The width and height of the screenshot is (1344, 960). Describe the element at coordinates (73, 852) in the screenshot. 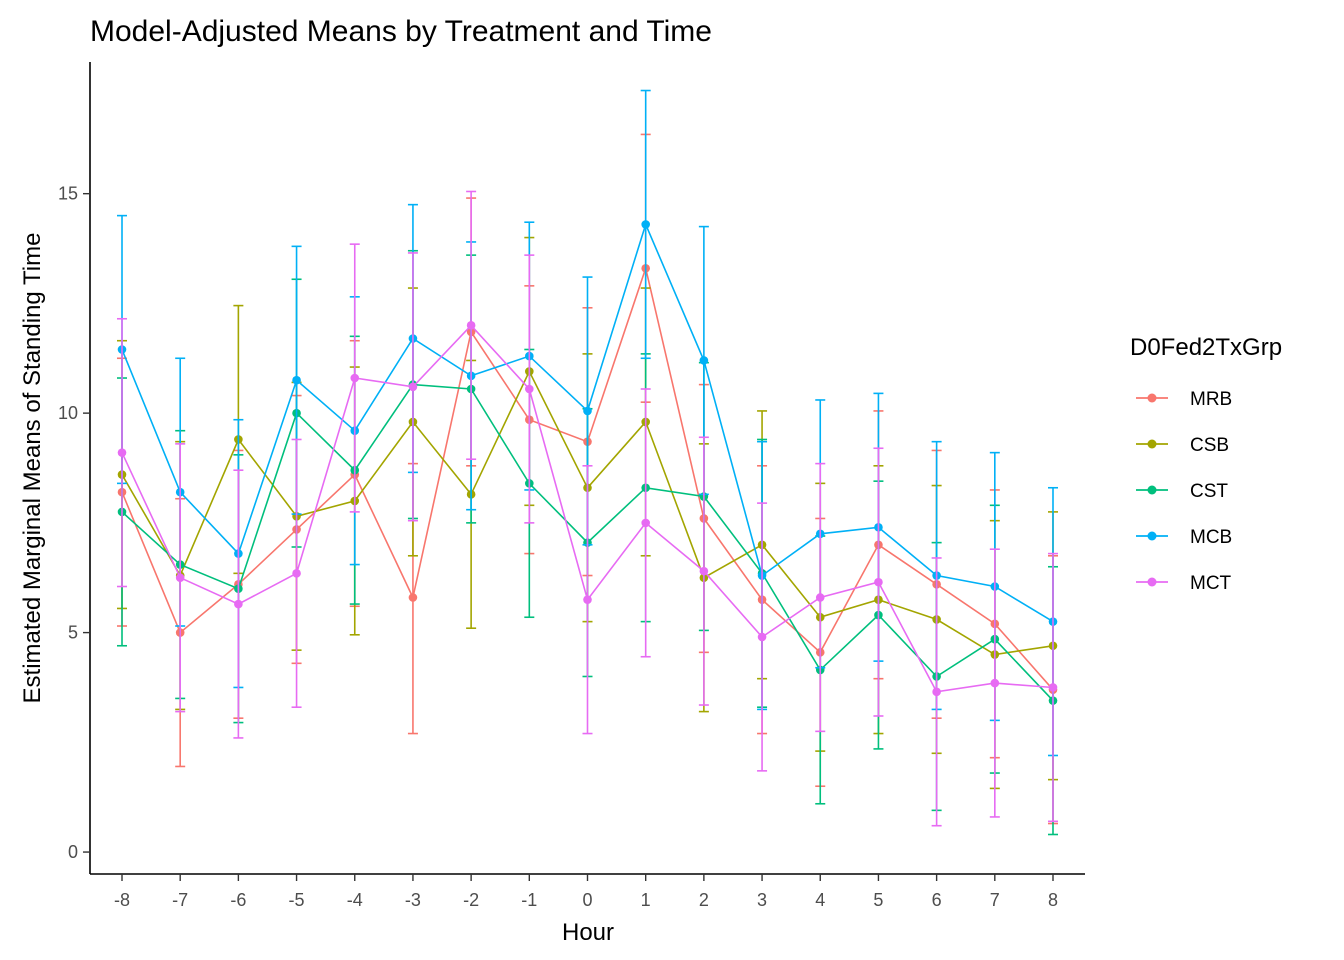

I see `y-tick-label: 0` at that location.